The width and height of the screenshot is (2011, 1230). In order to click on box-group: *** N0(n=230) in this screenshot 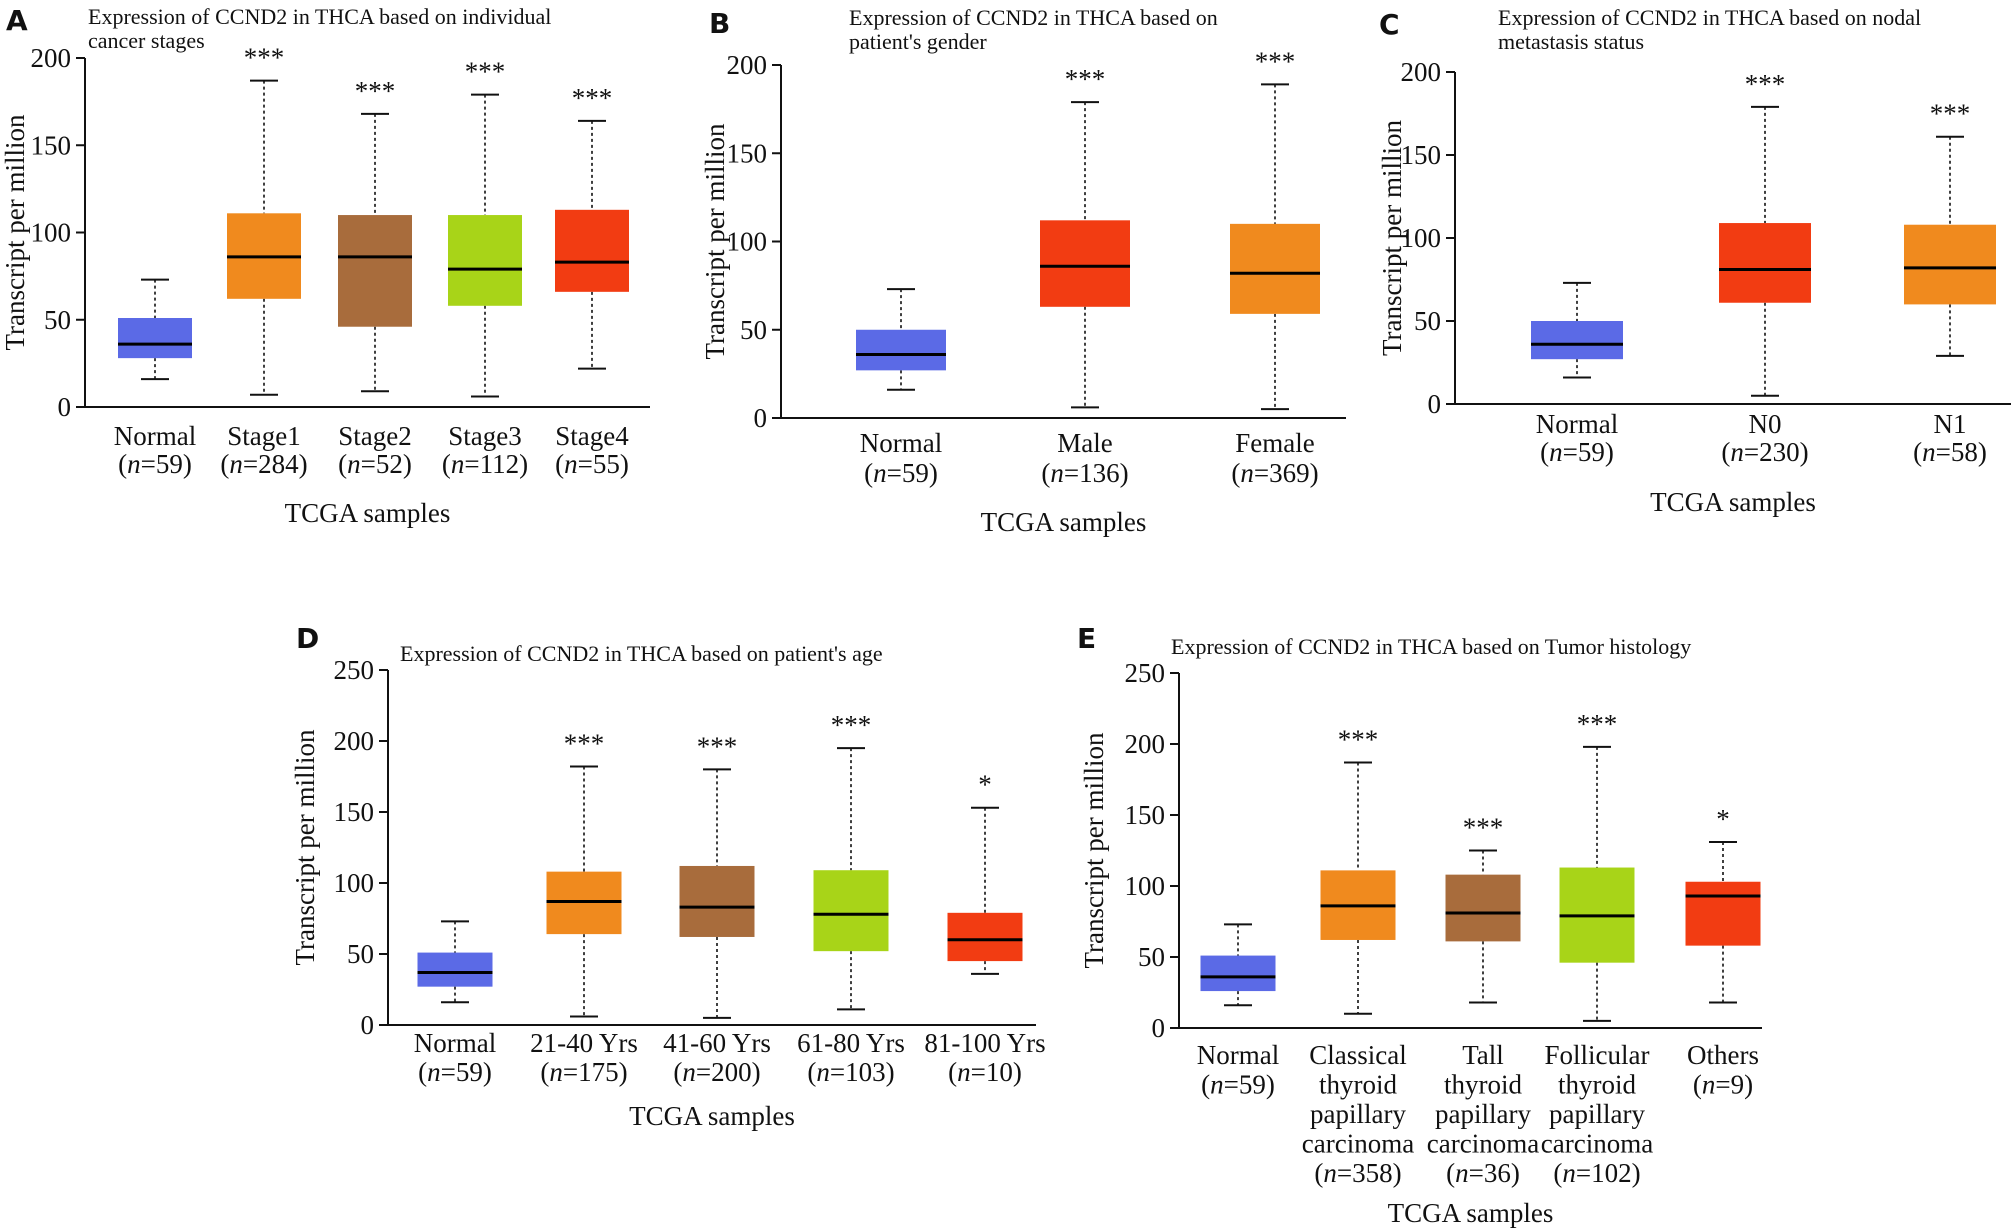, I will do `click(1765, 268)`.